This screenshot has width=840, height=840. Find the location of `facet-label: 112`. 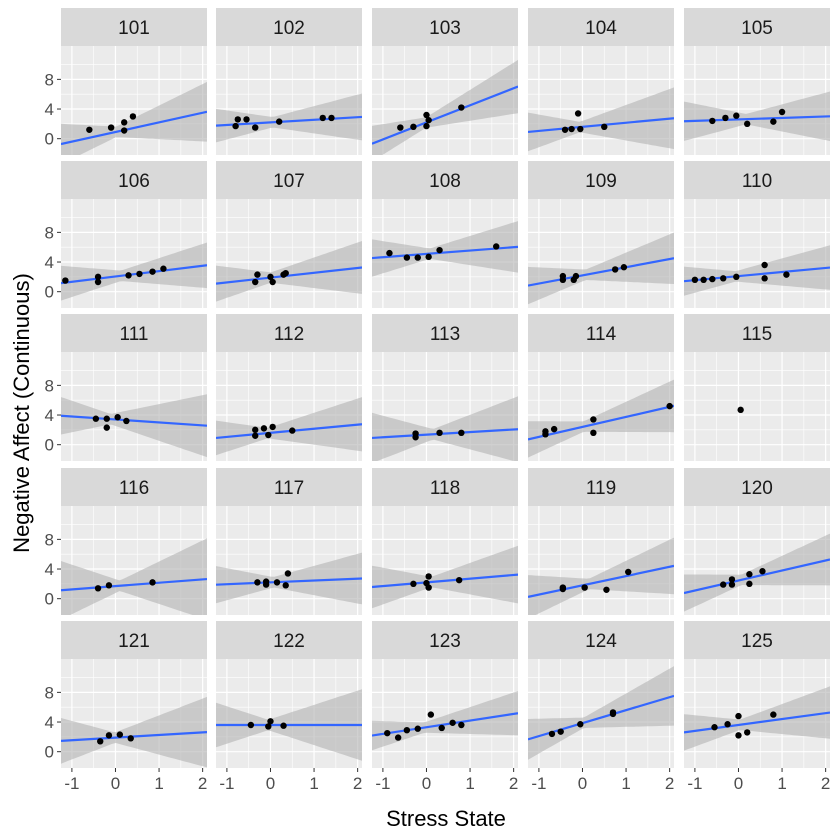

facet-label: 112 is located at coordinates (289, 334).